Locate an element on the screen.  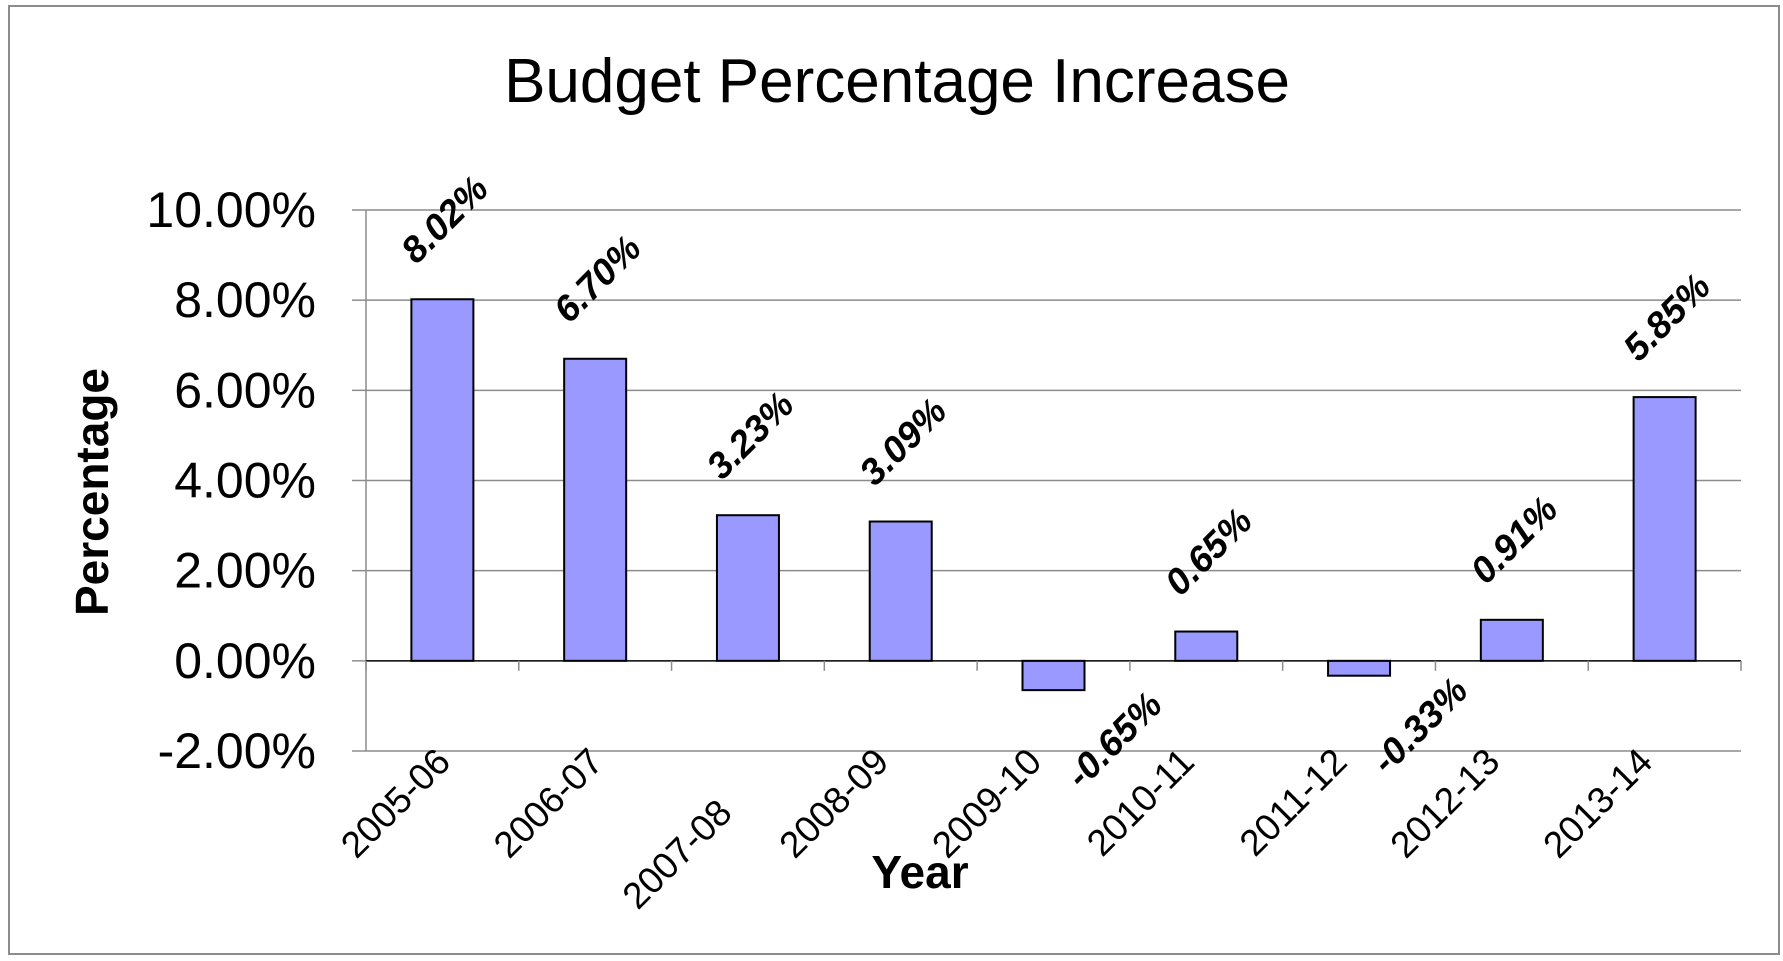
y-axis-title: Percentage is located at coordinates (92, 492).